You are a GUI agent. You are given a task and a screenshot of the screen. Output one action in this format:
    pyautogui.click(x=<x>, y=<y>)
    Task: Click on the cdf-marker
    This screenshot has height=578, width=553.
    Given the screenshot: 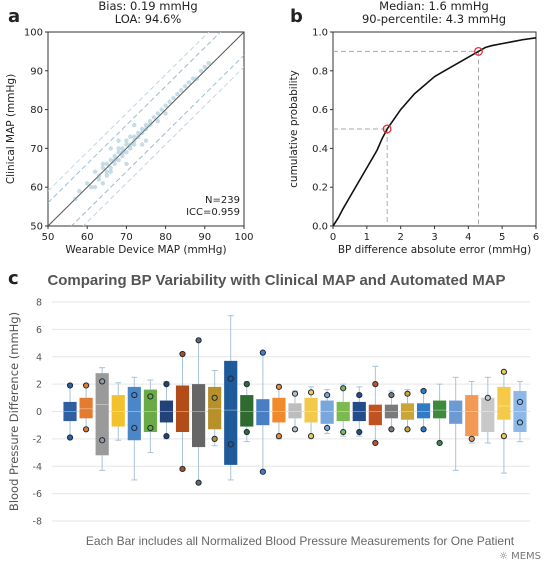 What is the action you would take?
    pyautogui.click(x=387, y=129)
    